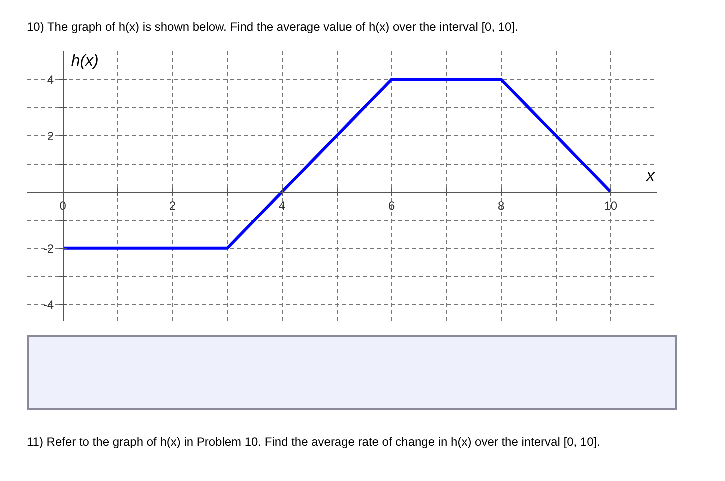 The image size is (725, 481). Describe the element at coordinates (172, 206) in the screenshot. I see `x-tick-label: 2` at that location.